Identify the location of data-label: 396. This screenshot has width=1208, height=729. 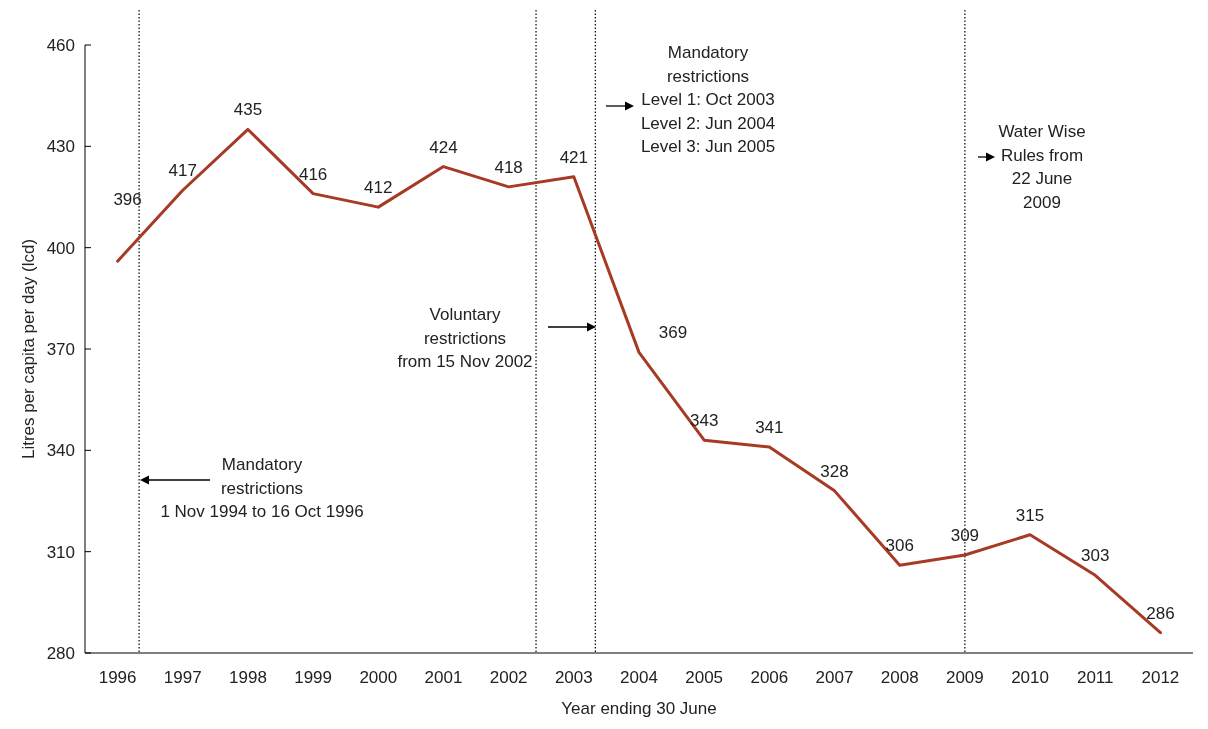
(127, 200).